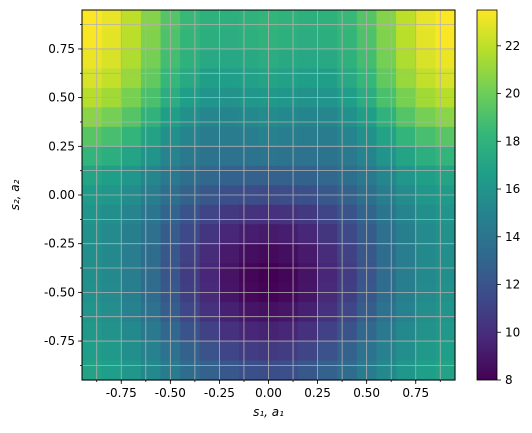 The image size is (532, 433). I want to click on colorbar-tick-label: 10, so click(512, 332).